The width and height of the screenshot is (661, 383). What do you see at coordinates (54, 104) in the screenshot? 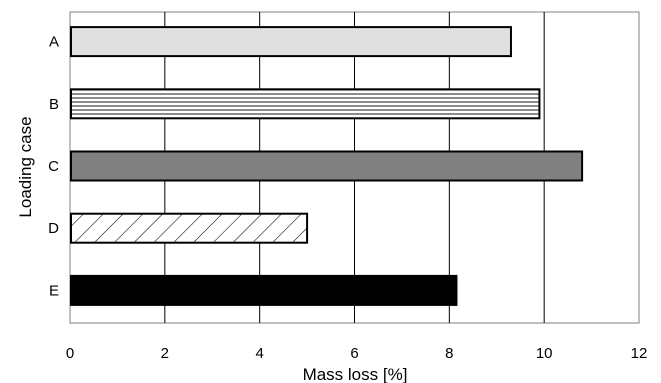
I see `y-tick-label: B` at bounding box center [54, 104].